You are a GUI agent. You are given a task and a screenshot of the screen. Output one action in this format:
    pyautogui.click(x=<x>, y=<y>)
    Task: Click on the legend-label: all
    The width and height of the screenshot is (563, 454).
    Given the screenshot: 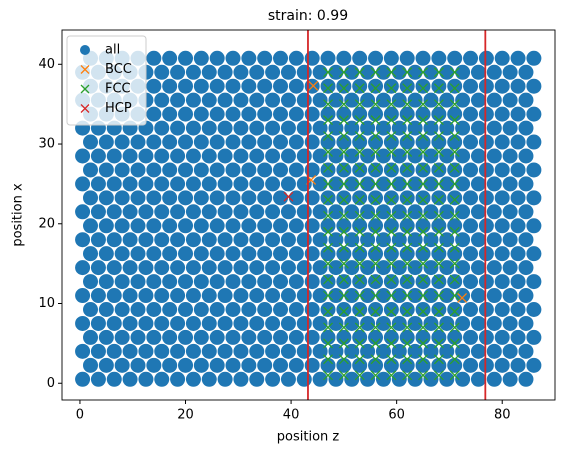 What is the action you would take?
    pyautogui.click(x=112, y=50)
    